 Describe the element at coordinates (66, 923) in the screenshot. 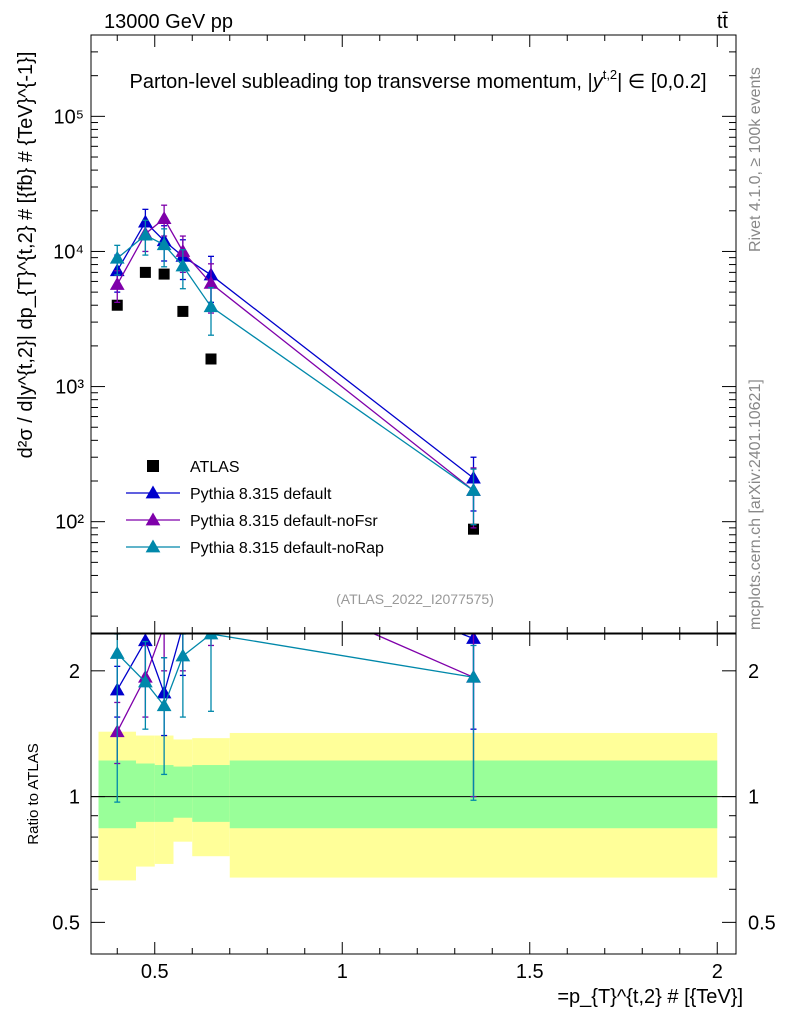

I see `ratio-tick-label: 0.5` at that location.